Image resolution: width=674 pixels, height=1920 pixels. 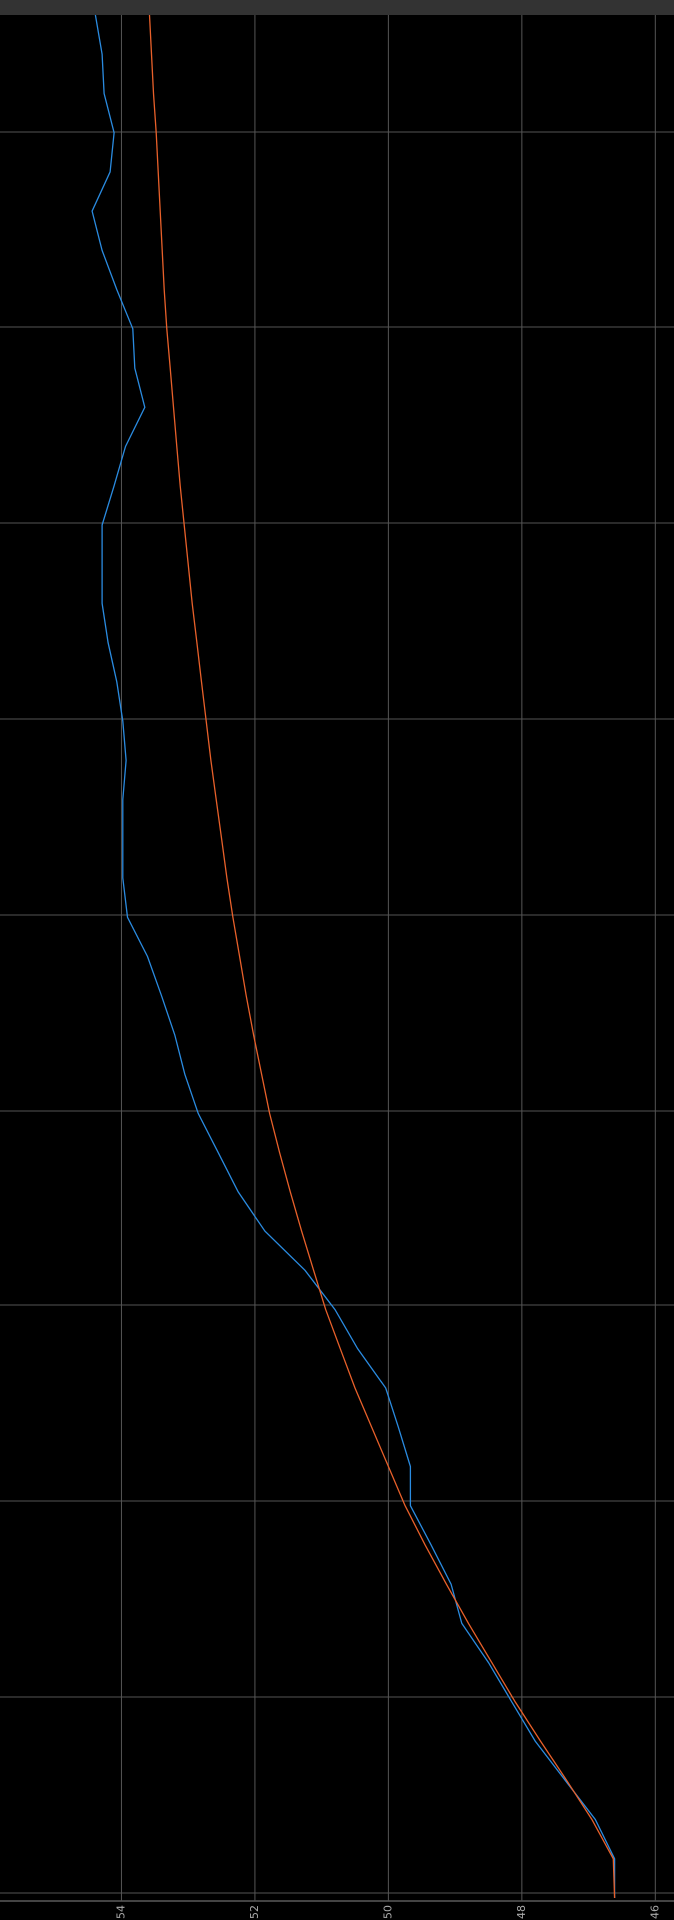 I want to click on x-tick-label: 50, so click(x=387, y=1912).